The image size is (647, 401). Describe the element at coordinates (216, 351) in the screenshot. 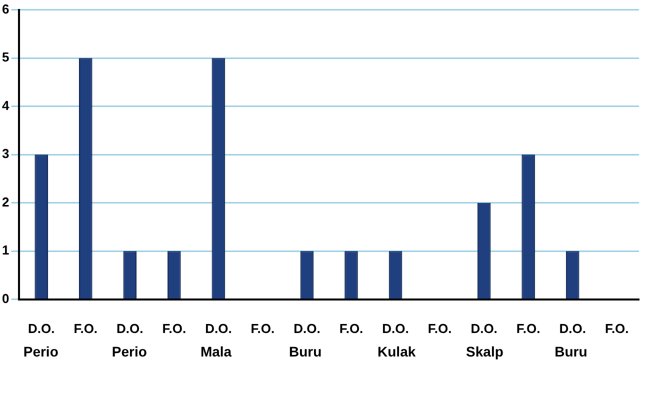

I see `text: Mala` at that location.